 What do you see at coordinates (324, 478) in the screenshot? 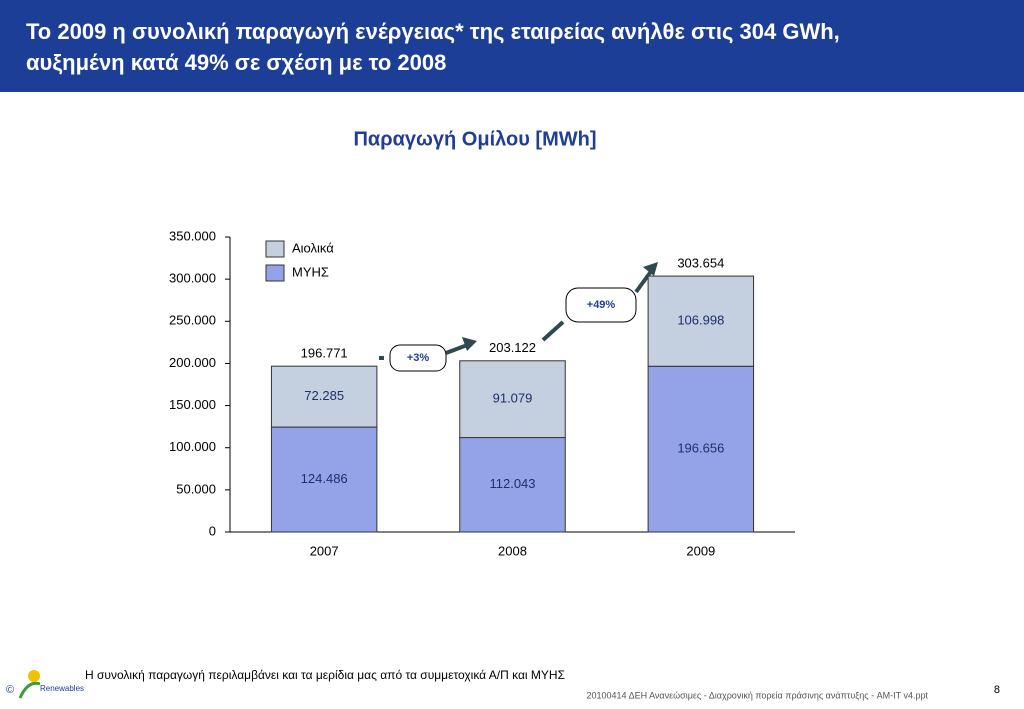
I see `data-label: 124.486` at bounding box center [324, 478].